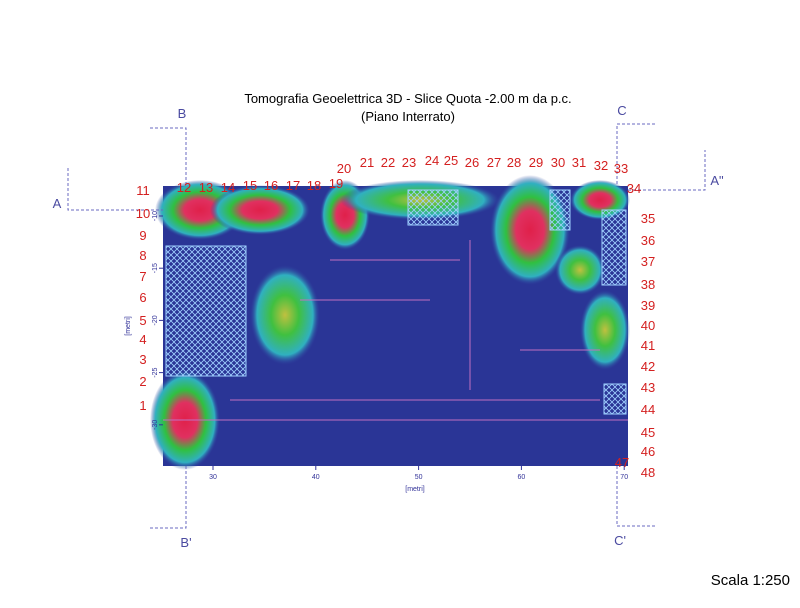  What do you see at coordinates (648, 472) in the screenshot?
I see `electrode-label: 48` at bounding box center [648, 472].